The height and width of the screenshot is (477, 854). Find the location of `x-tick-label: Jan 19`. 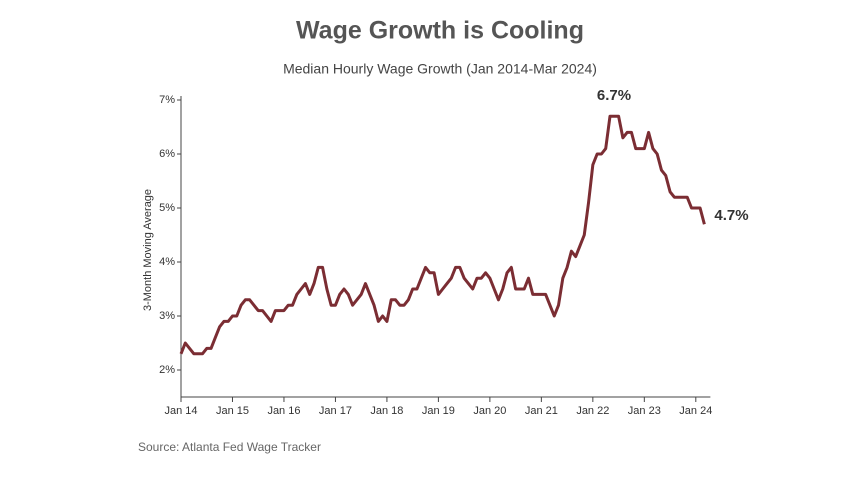

x-tick-label: Jan 19 is located at coordinates (438, 411).